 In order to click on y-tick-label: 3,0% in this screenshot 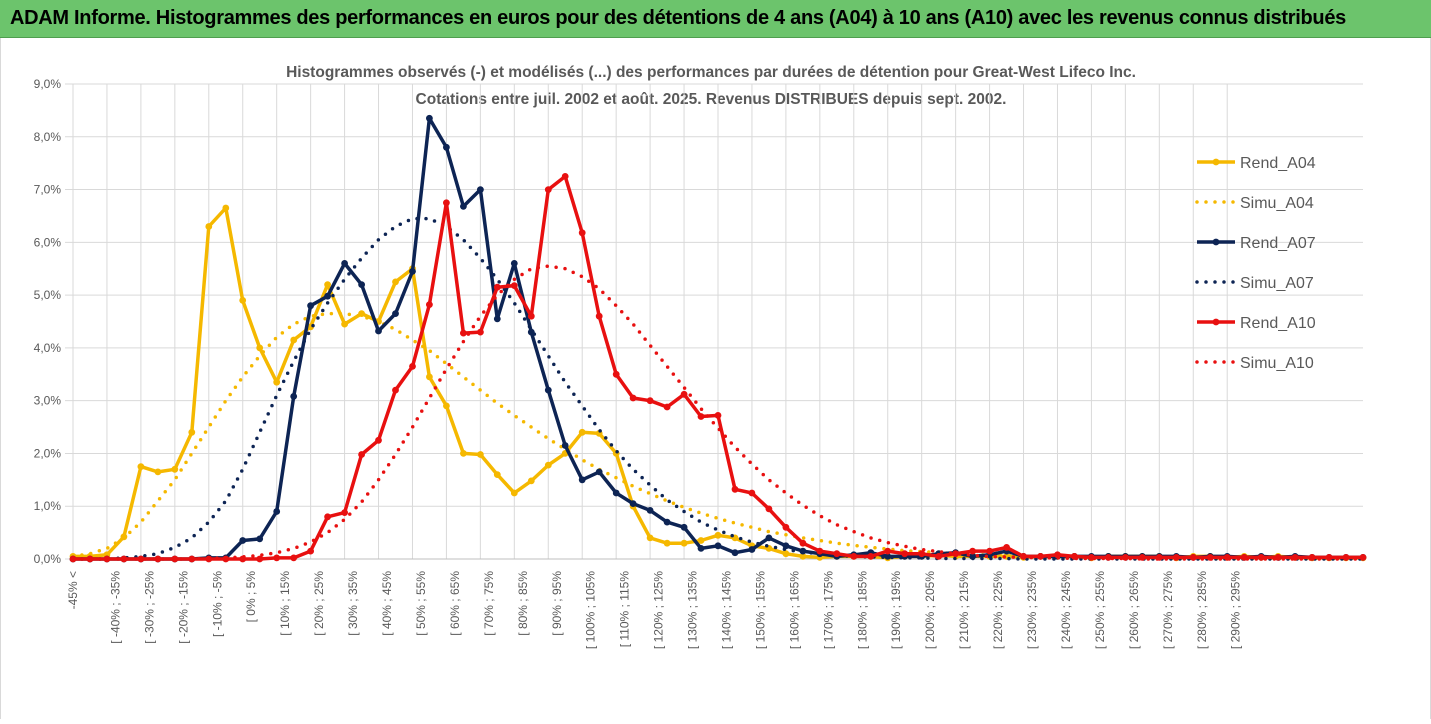, I will do `click(48, 401)`.